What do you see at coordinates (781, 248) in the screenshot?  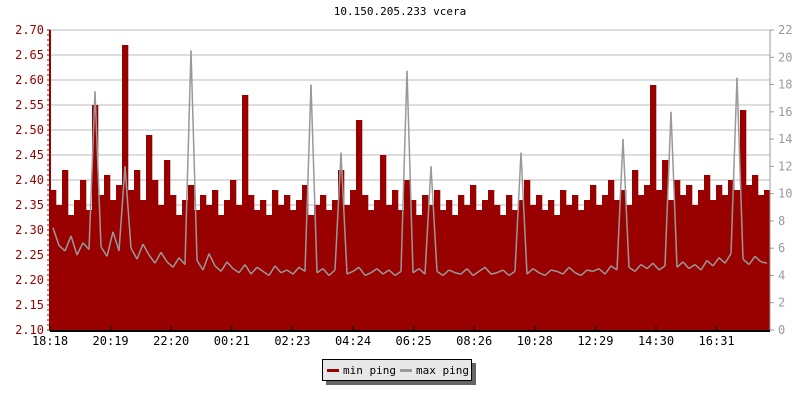 I see `y-right-tick-label: 6` at bounding box center [781, 248].